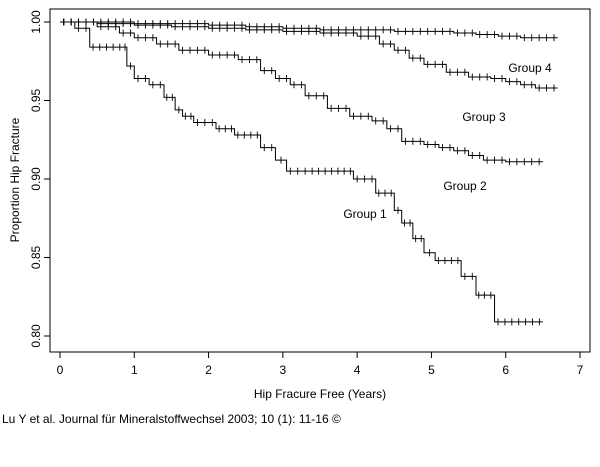 The width and height of the screenshot is (600, 467). What do you see at coordinates (36, 179) in the screenshot?
I see `y-tick-label: 0.90` at bounding box center [36, 179].